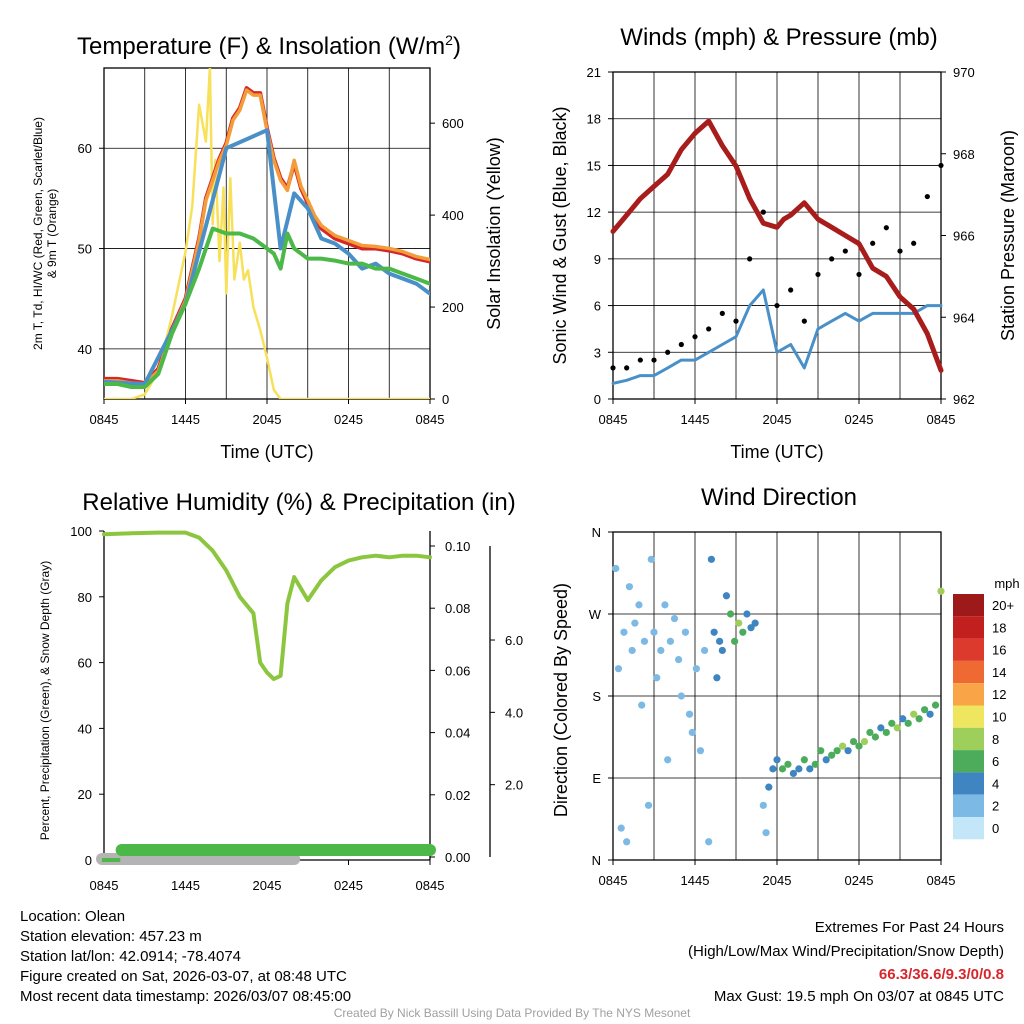 The height and width of the screenshot is (1024, 1024). What do you see at coordinates (596, 860) in the screenshot?
I see `y-tick-label: N` at bounding box center [596, 860].